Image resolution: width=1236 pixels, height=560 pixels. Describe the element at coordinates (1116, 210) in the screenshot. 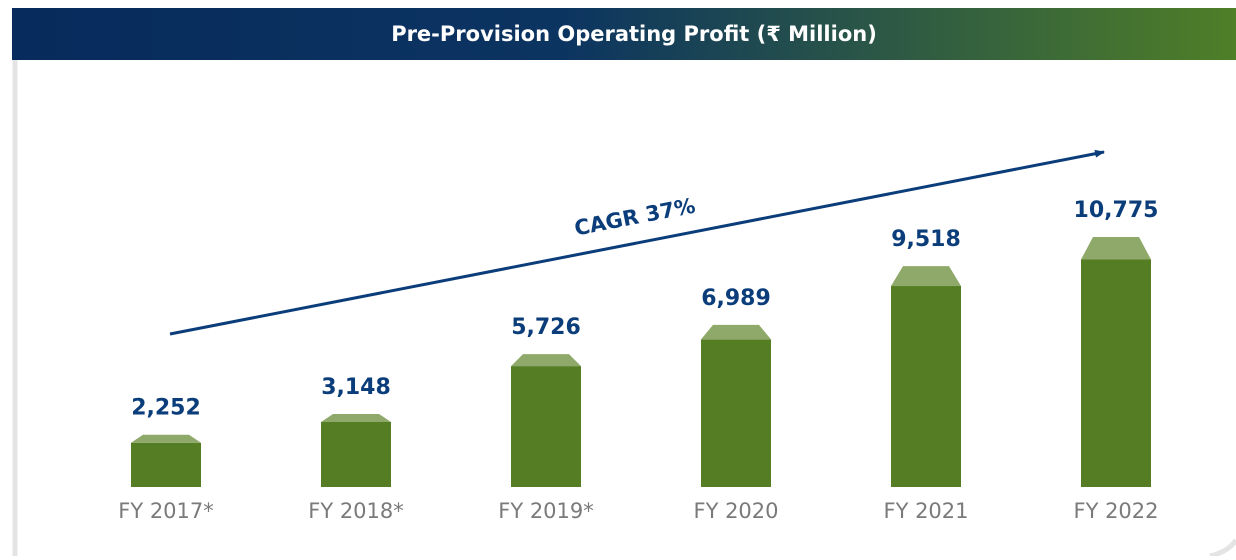

I see `value-label: 10,775` at that location.